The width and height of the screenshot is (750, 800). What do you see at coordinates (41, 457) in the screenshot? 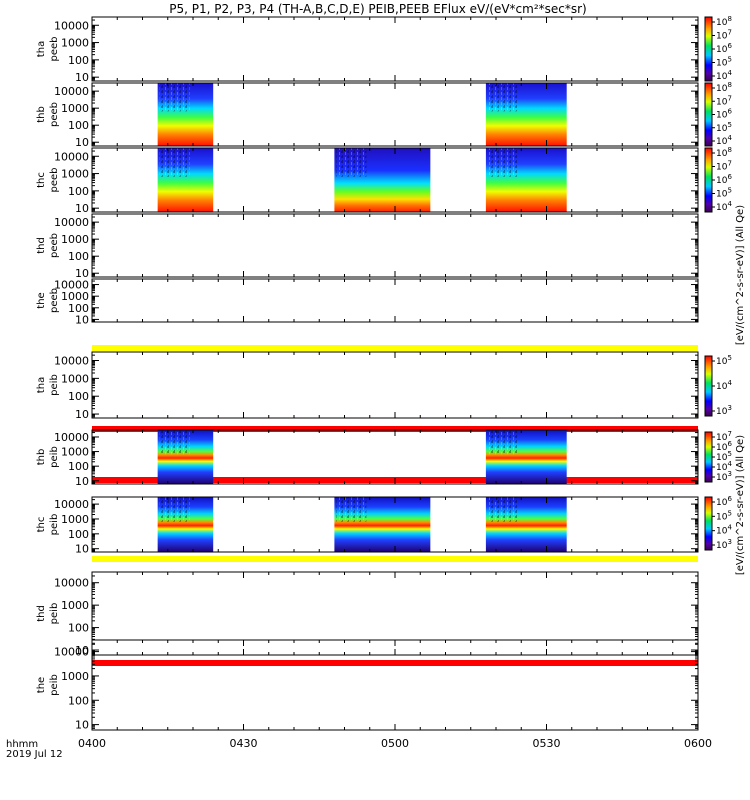
I see `panel-label-probe: thb` at bounding box center [41, 457].